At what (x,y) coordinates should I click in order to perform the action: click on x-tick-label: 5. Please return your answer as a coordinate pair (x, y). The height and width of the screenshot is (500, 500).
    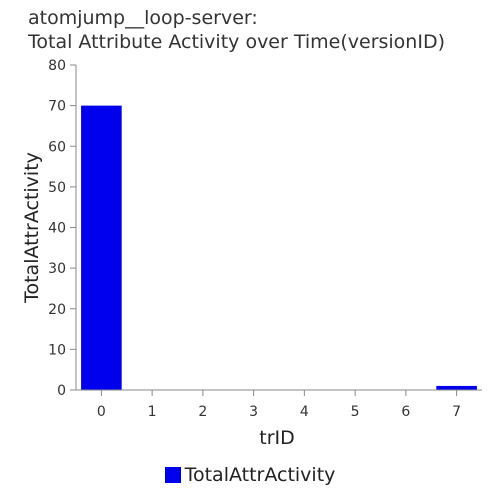
    Looking at the image, I should click on (355, 412).